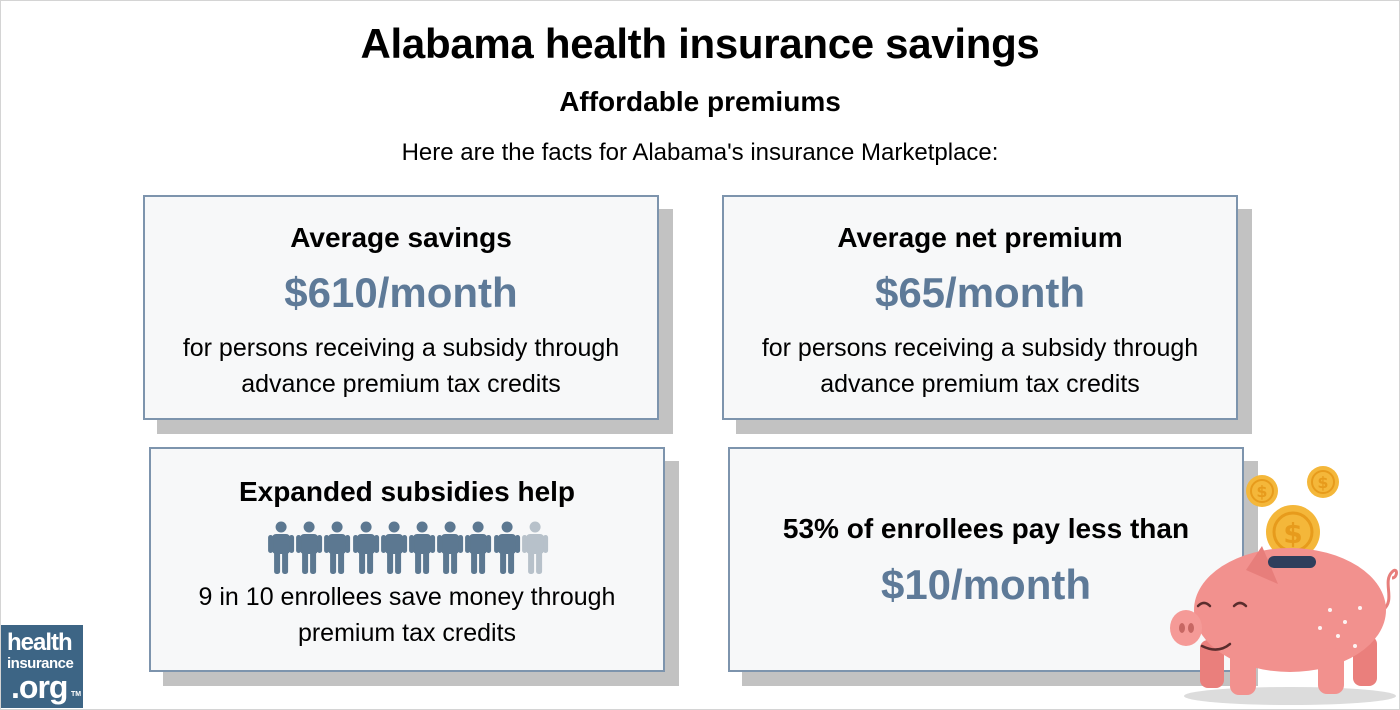  I want to click on logo-trademark: TM, so click(76, 694).